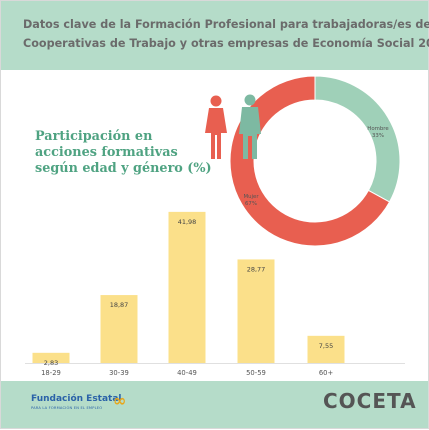 Image resolution: width=429 pixels, height=430 pixels. What do you see at coordinates (51, 373) in the screenshot?
I see `x-tick-label: 18-29` at bounding box center [51, 373].